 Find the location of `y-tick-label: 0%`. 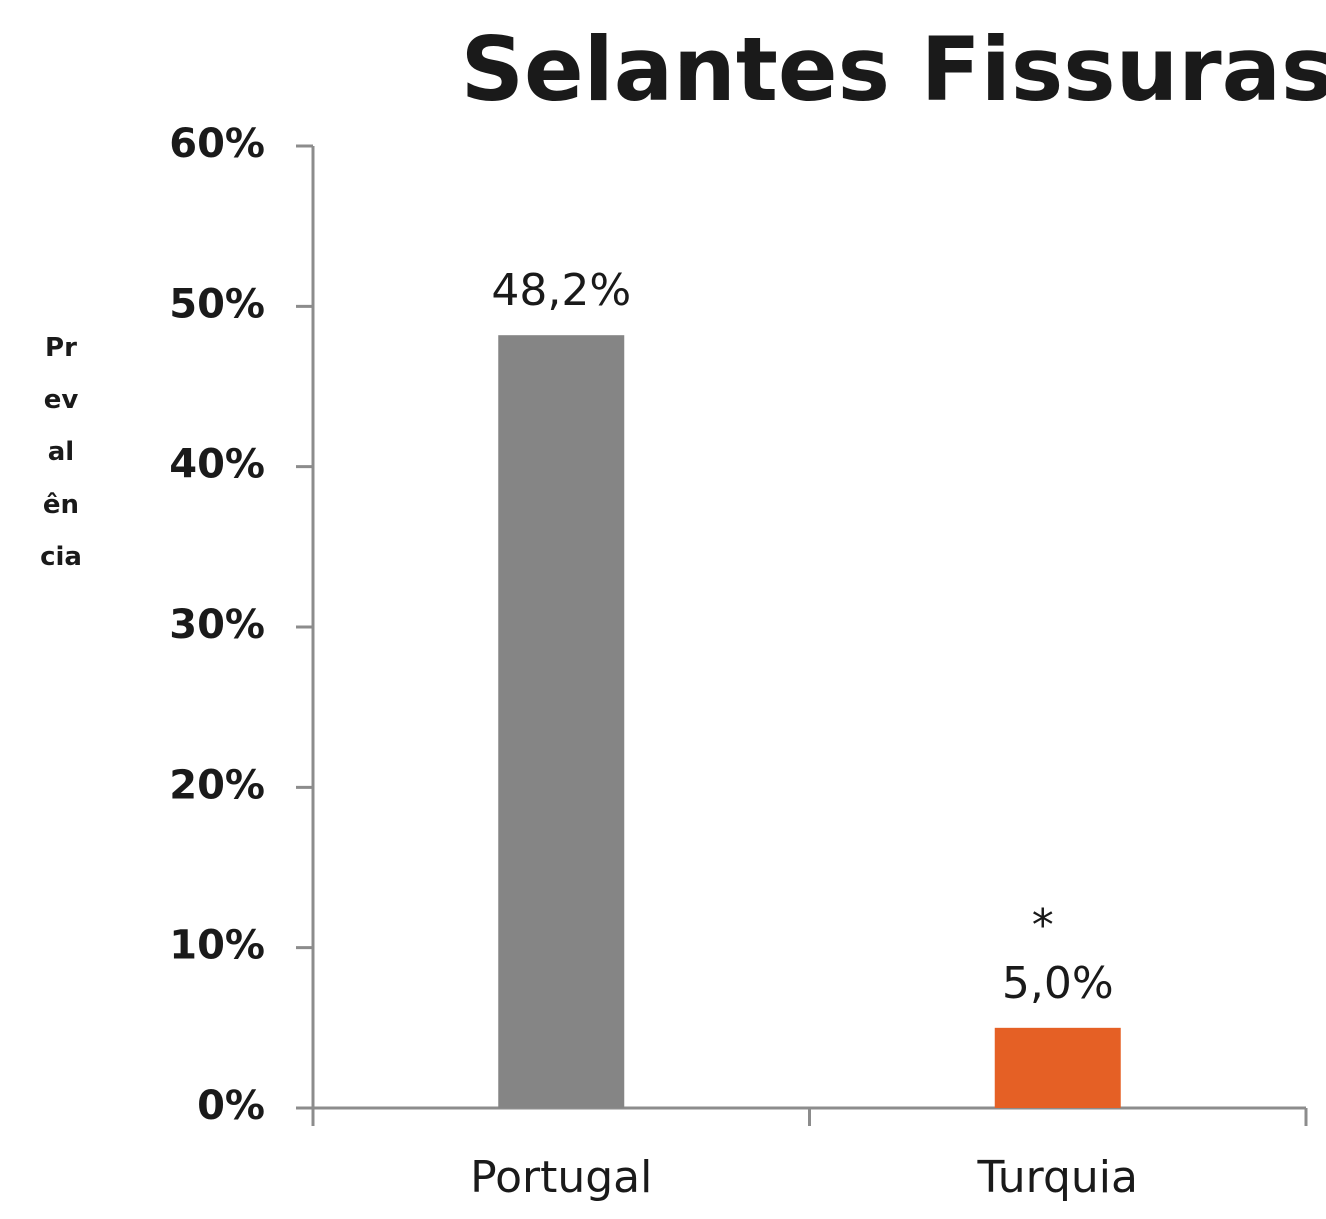

y-tick-label: 0% is located at coordinates (231, 1106).